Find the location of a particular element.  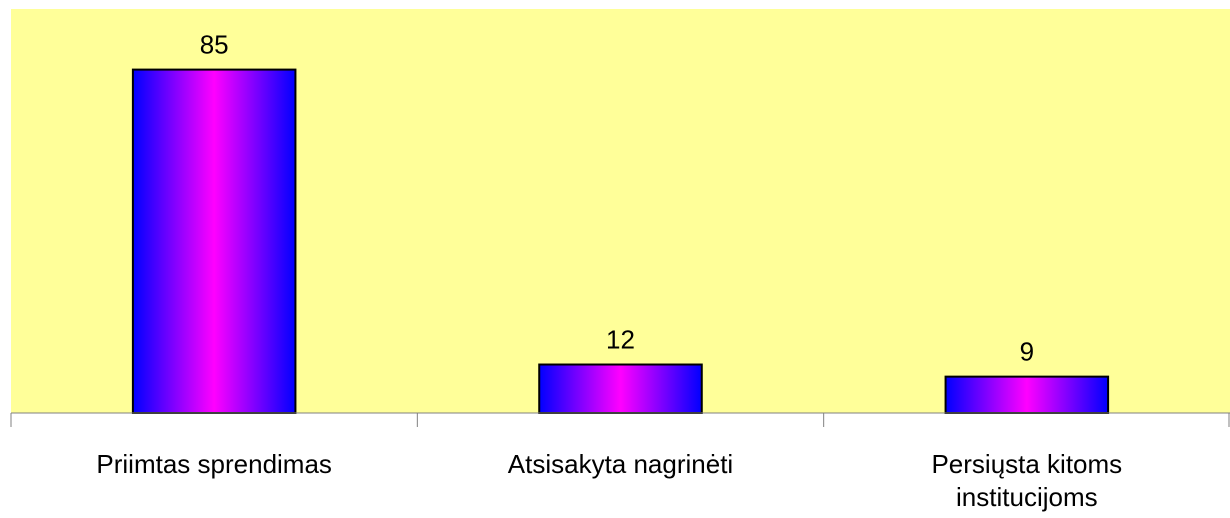

category-label-line: Persiųsta kitoms is located at coordinates (1026, 464).